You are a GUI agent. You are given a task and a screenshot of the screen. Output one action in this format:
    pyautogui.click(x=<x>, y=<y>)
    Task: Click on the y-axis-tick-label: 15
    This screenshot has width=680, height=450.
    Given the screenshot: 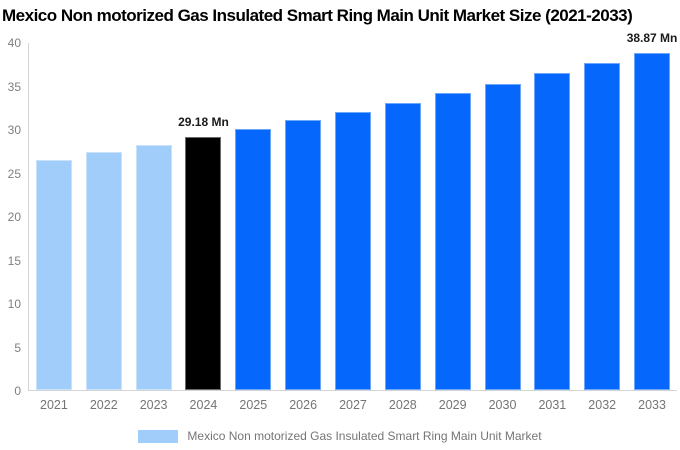 What is the action you would take?
    pyautogui.click(x=14, y=260)
    